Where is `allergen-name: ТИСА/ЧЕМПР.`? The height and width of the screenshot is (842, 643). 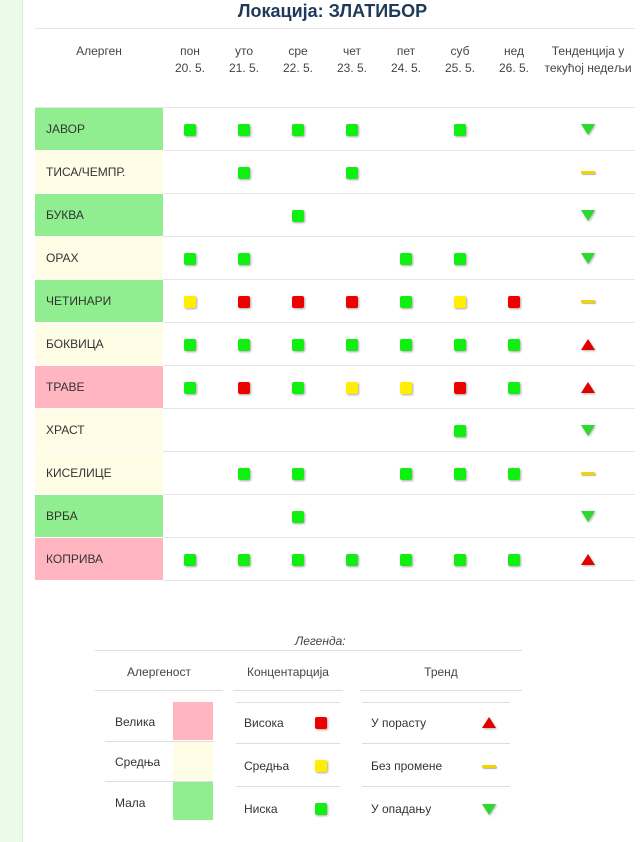
allergen-name: ТИСА/ЧЕМПР. is located at coordinates (99, 172).